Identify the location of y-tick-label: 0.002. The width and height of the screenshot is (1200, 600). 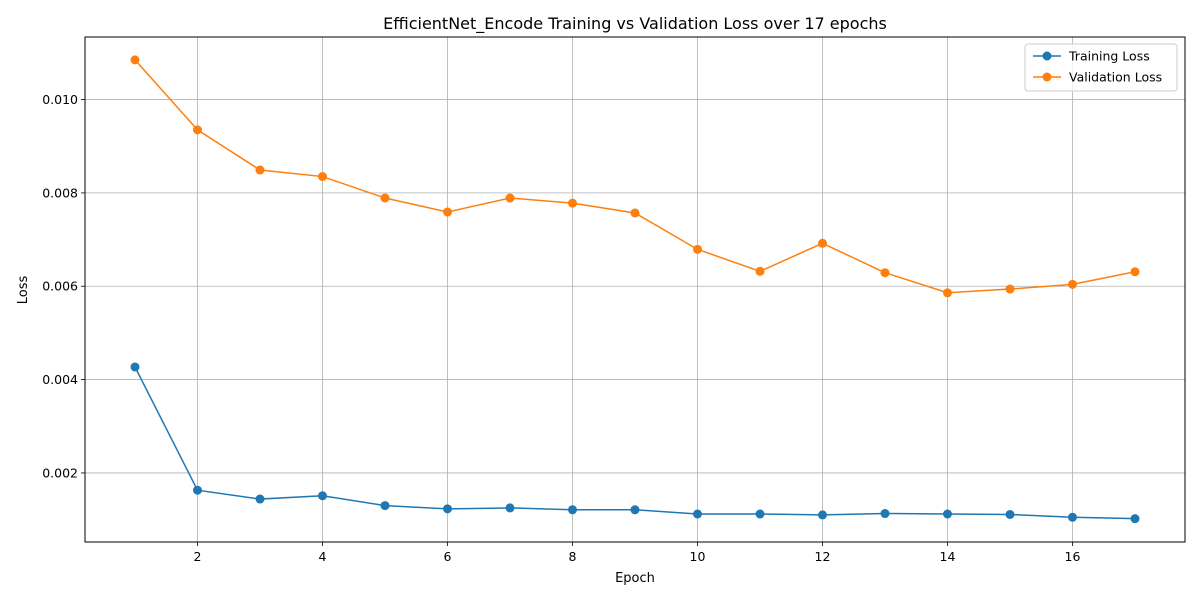
(60, 472).